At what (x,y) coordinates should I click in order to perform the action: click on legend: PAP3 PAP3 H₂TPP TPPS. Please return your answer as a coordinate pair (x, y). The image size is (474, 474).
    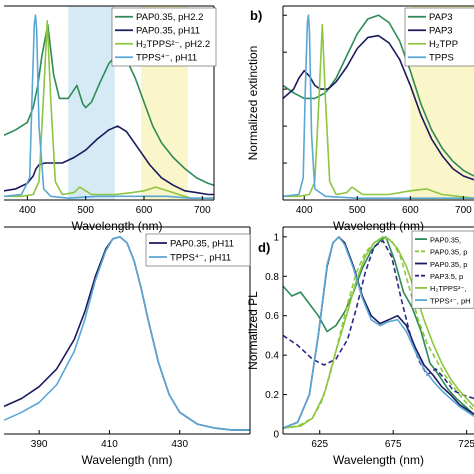
    Looking at the image, I should click on (439, 37).